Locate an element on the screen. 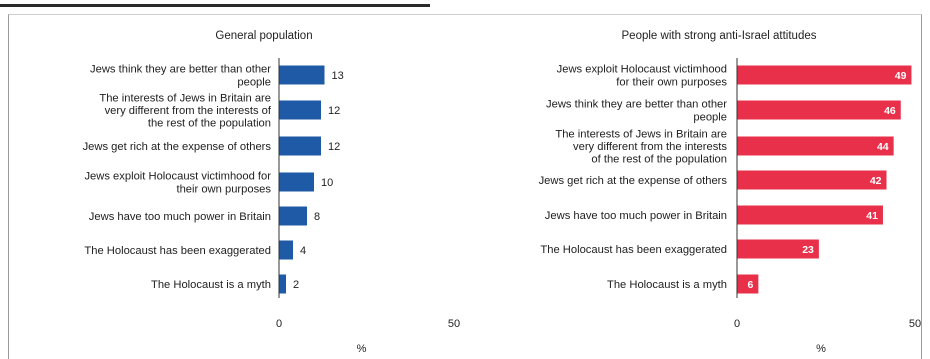  data-label: 46 is located at coordinates (890, 111).